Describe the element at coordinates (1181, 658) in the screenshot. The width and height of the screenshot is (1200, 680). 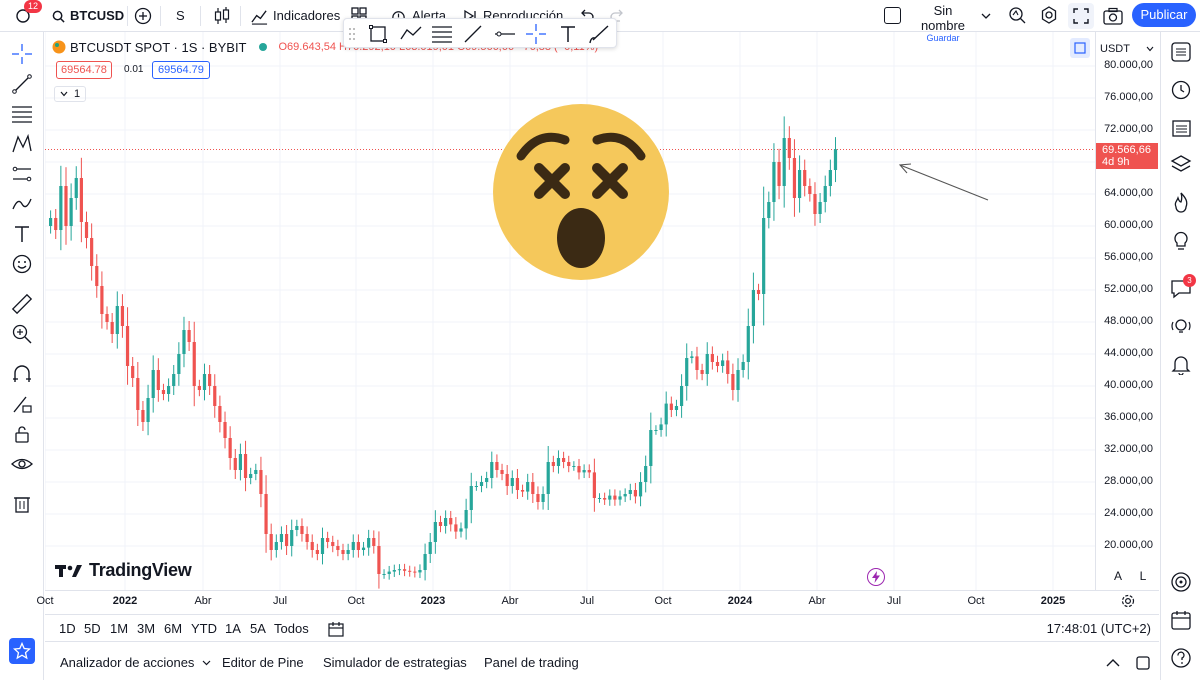
I see `help-button` at that location.